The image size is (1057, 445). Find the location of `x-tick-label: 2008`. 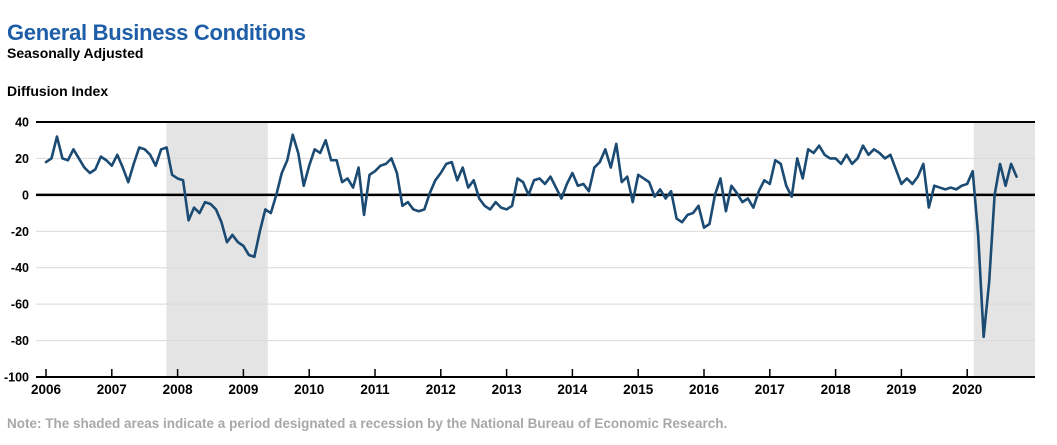

x-tick-label: 2008 is located at coordinates (178, 389).